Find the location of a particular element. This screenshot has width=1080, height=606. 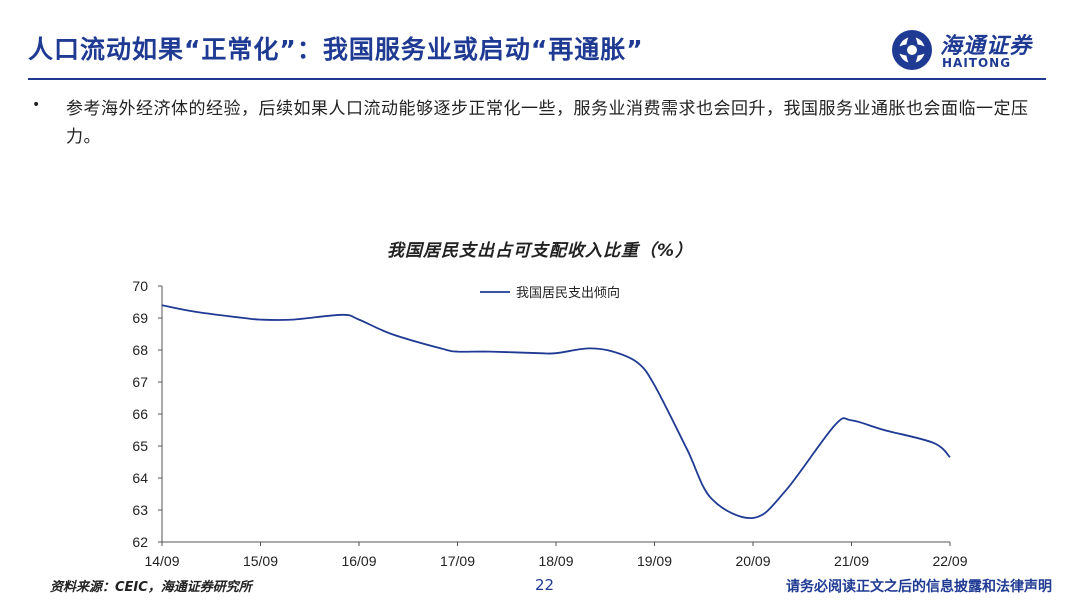

title-divider is located at coordinates (537, 79).